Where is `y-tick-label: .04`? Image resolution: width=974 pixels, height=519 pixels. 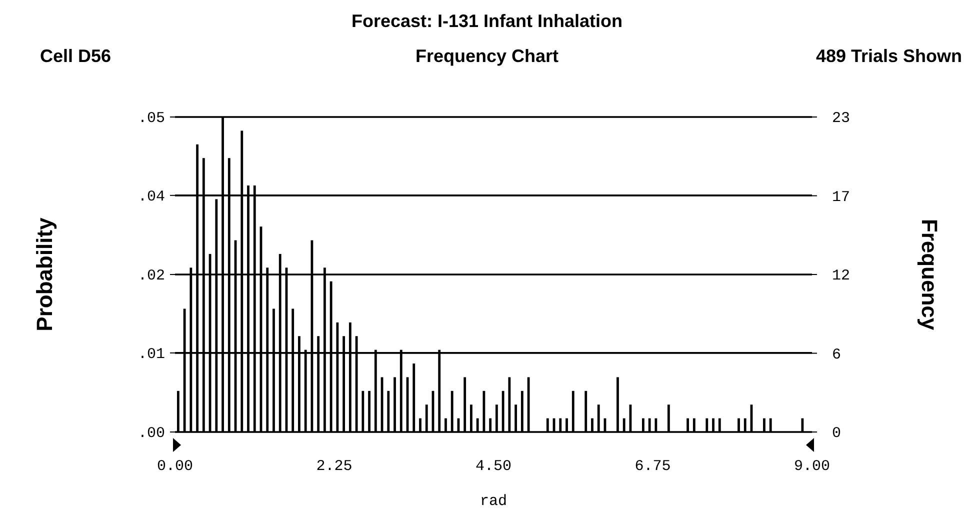
y-tick-label: .04 is located at coordinates (151, 197).